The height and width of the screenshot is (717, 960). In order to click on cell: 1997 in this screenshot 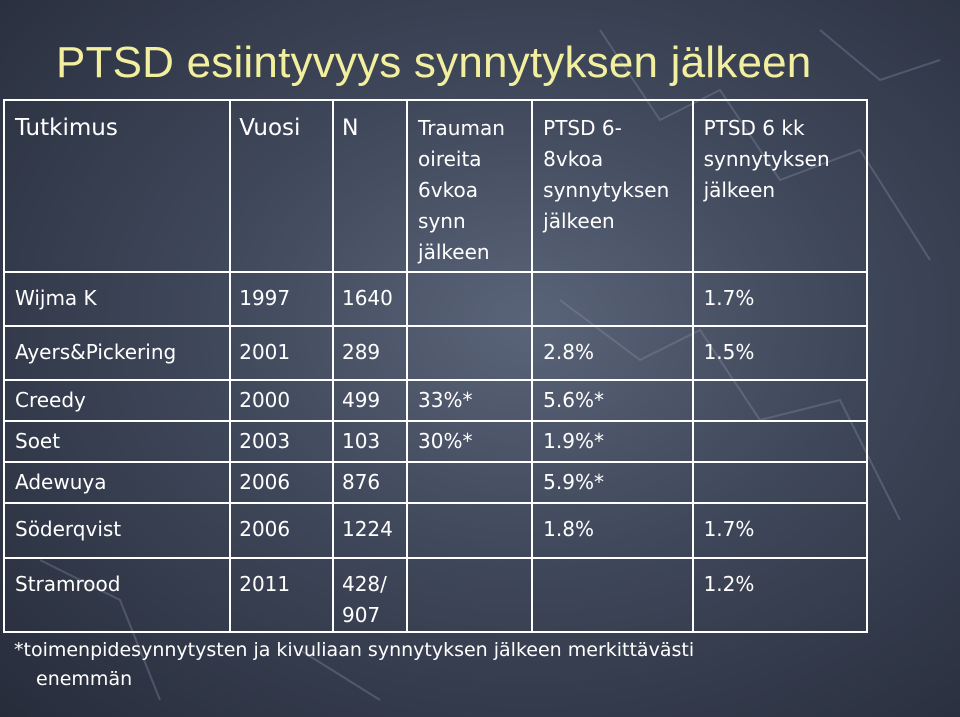, I will do `click(281, 299)`.